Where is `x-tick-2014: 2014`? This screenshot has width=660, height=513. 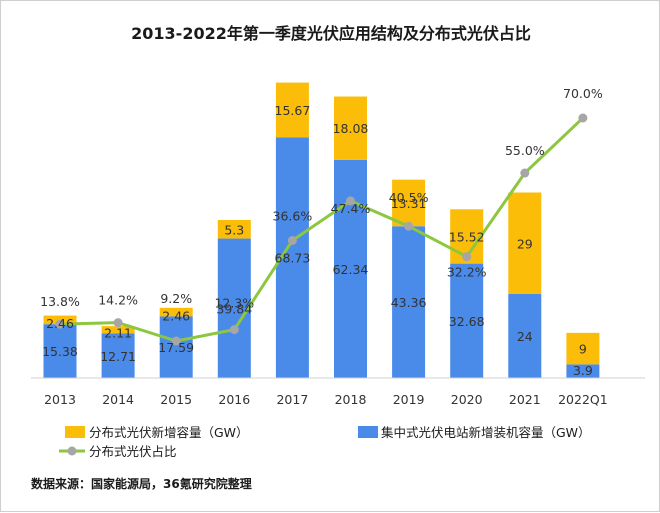 x-tick-2014: 2014 is located at coordinates (118, 399).